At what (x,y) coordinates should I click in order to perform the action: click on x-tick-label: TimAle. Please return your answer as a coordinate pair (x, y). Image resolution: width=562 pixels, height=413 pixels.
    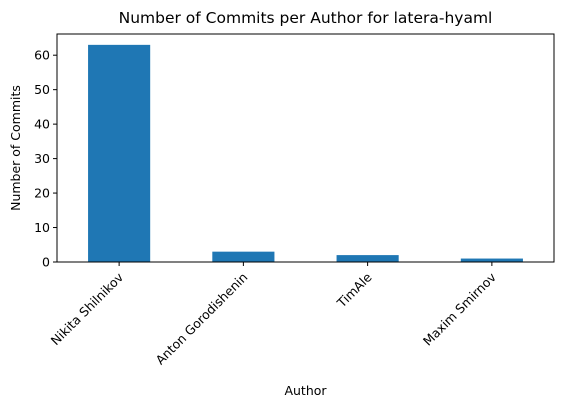
    Looking at the image, I should click on (354, 290).